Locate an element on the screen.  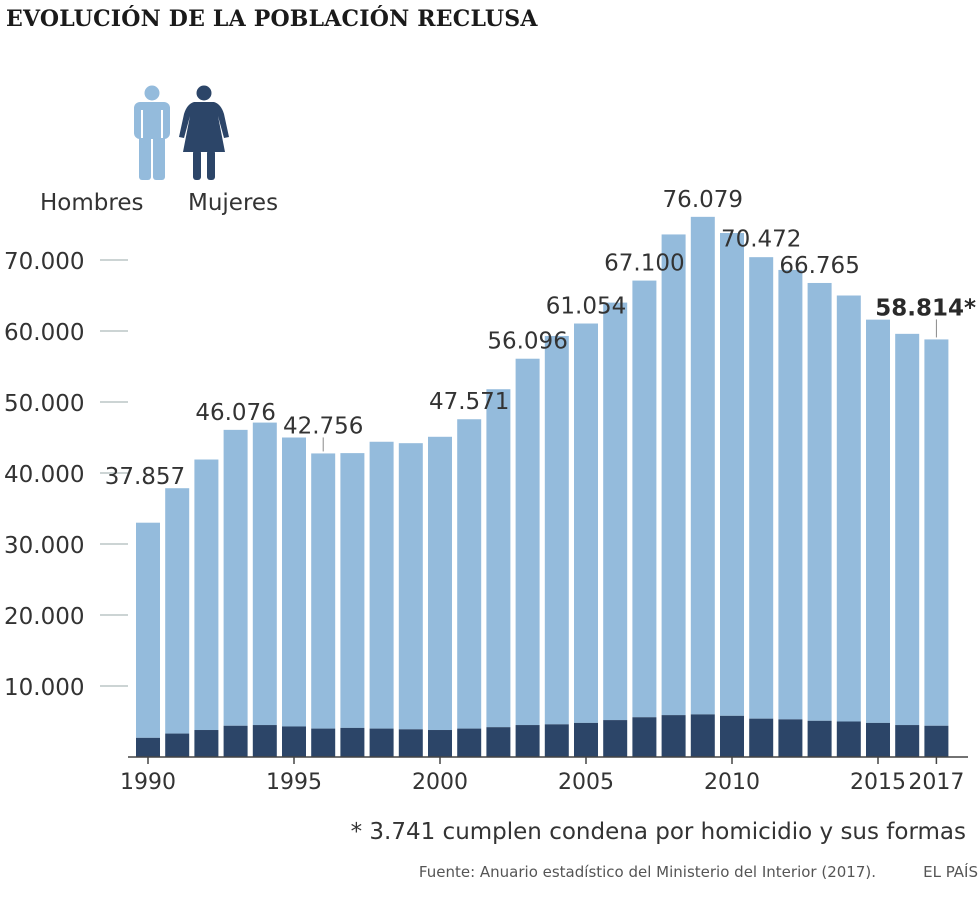
bar-men-1997 is located at coordinates (352, 590).